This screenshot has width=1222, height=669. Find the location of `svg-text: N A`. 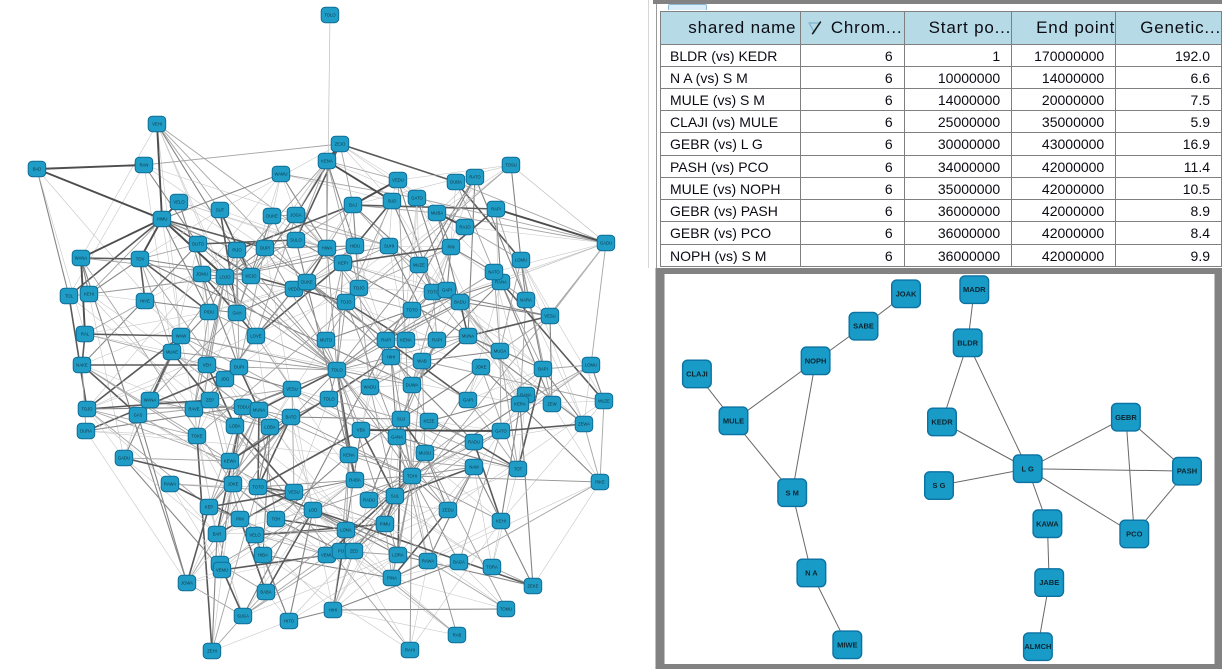

svg-text: N A is located at coordinates (811, 573).